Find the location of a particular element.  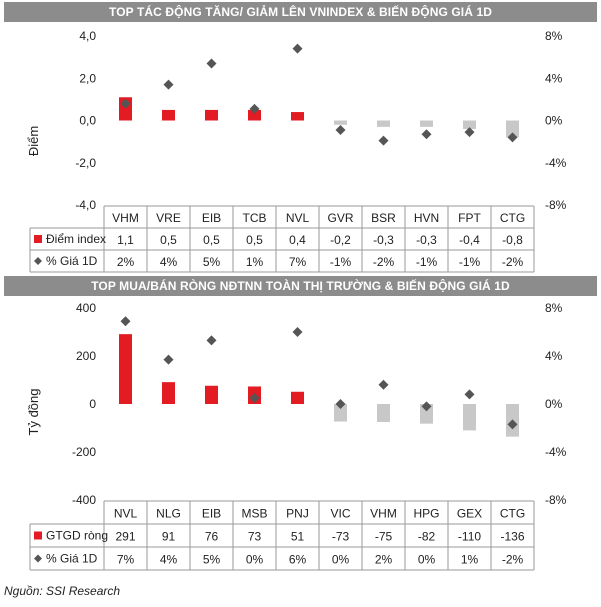

chart2-legend-bar-swatch is located at coordinates (38, 535).